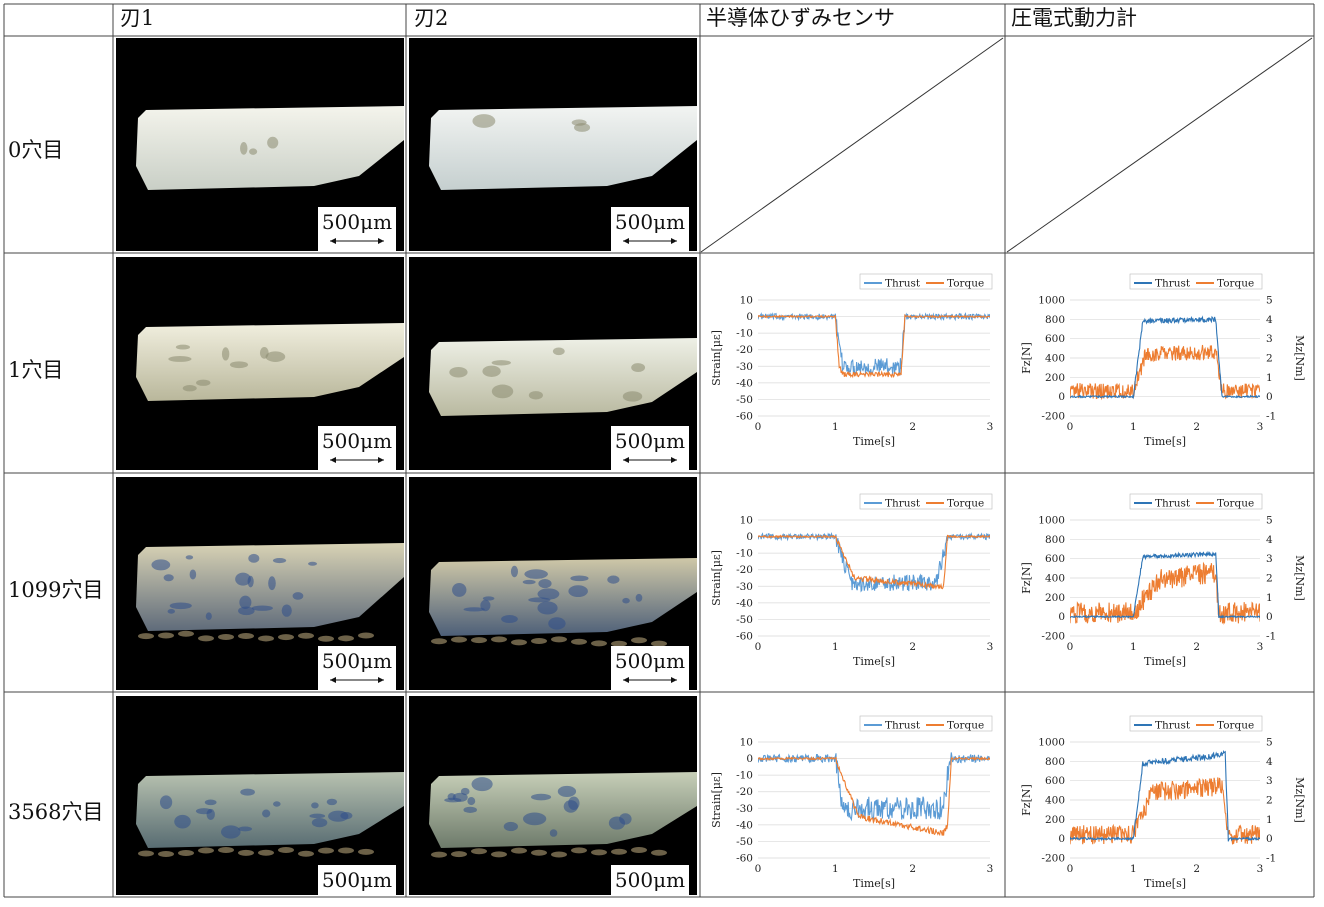 The width and height of the screenshot is (1324, 907). I want to click on header-blade-1: 刃1, so click(137, 18).